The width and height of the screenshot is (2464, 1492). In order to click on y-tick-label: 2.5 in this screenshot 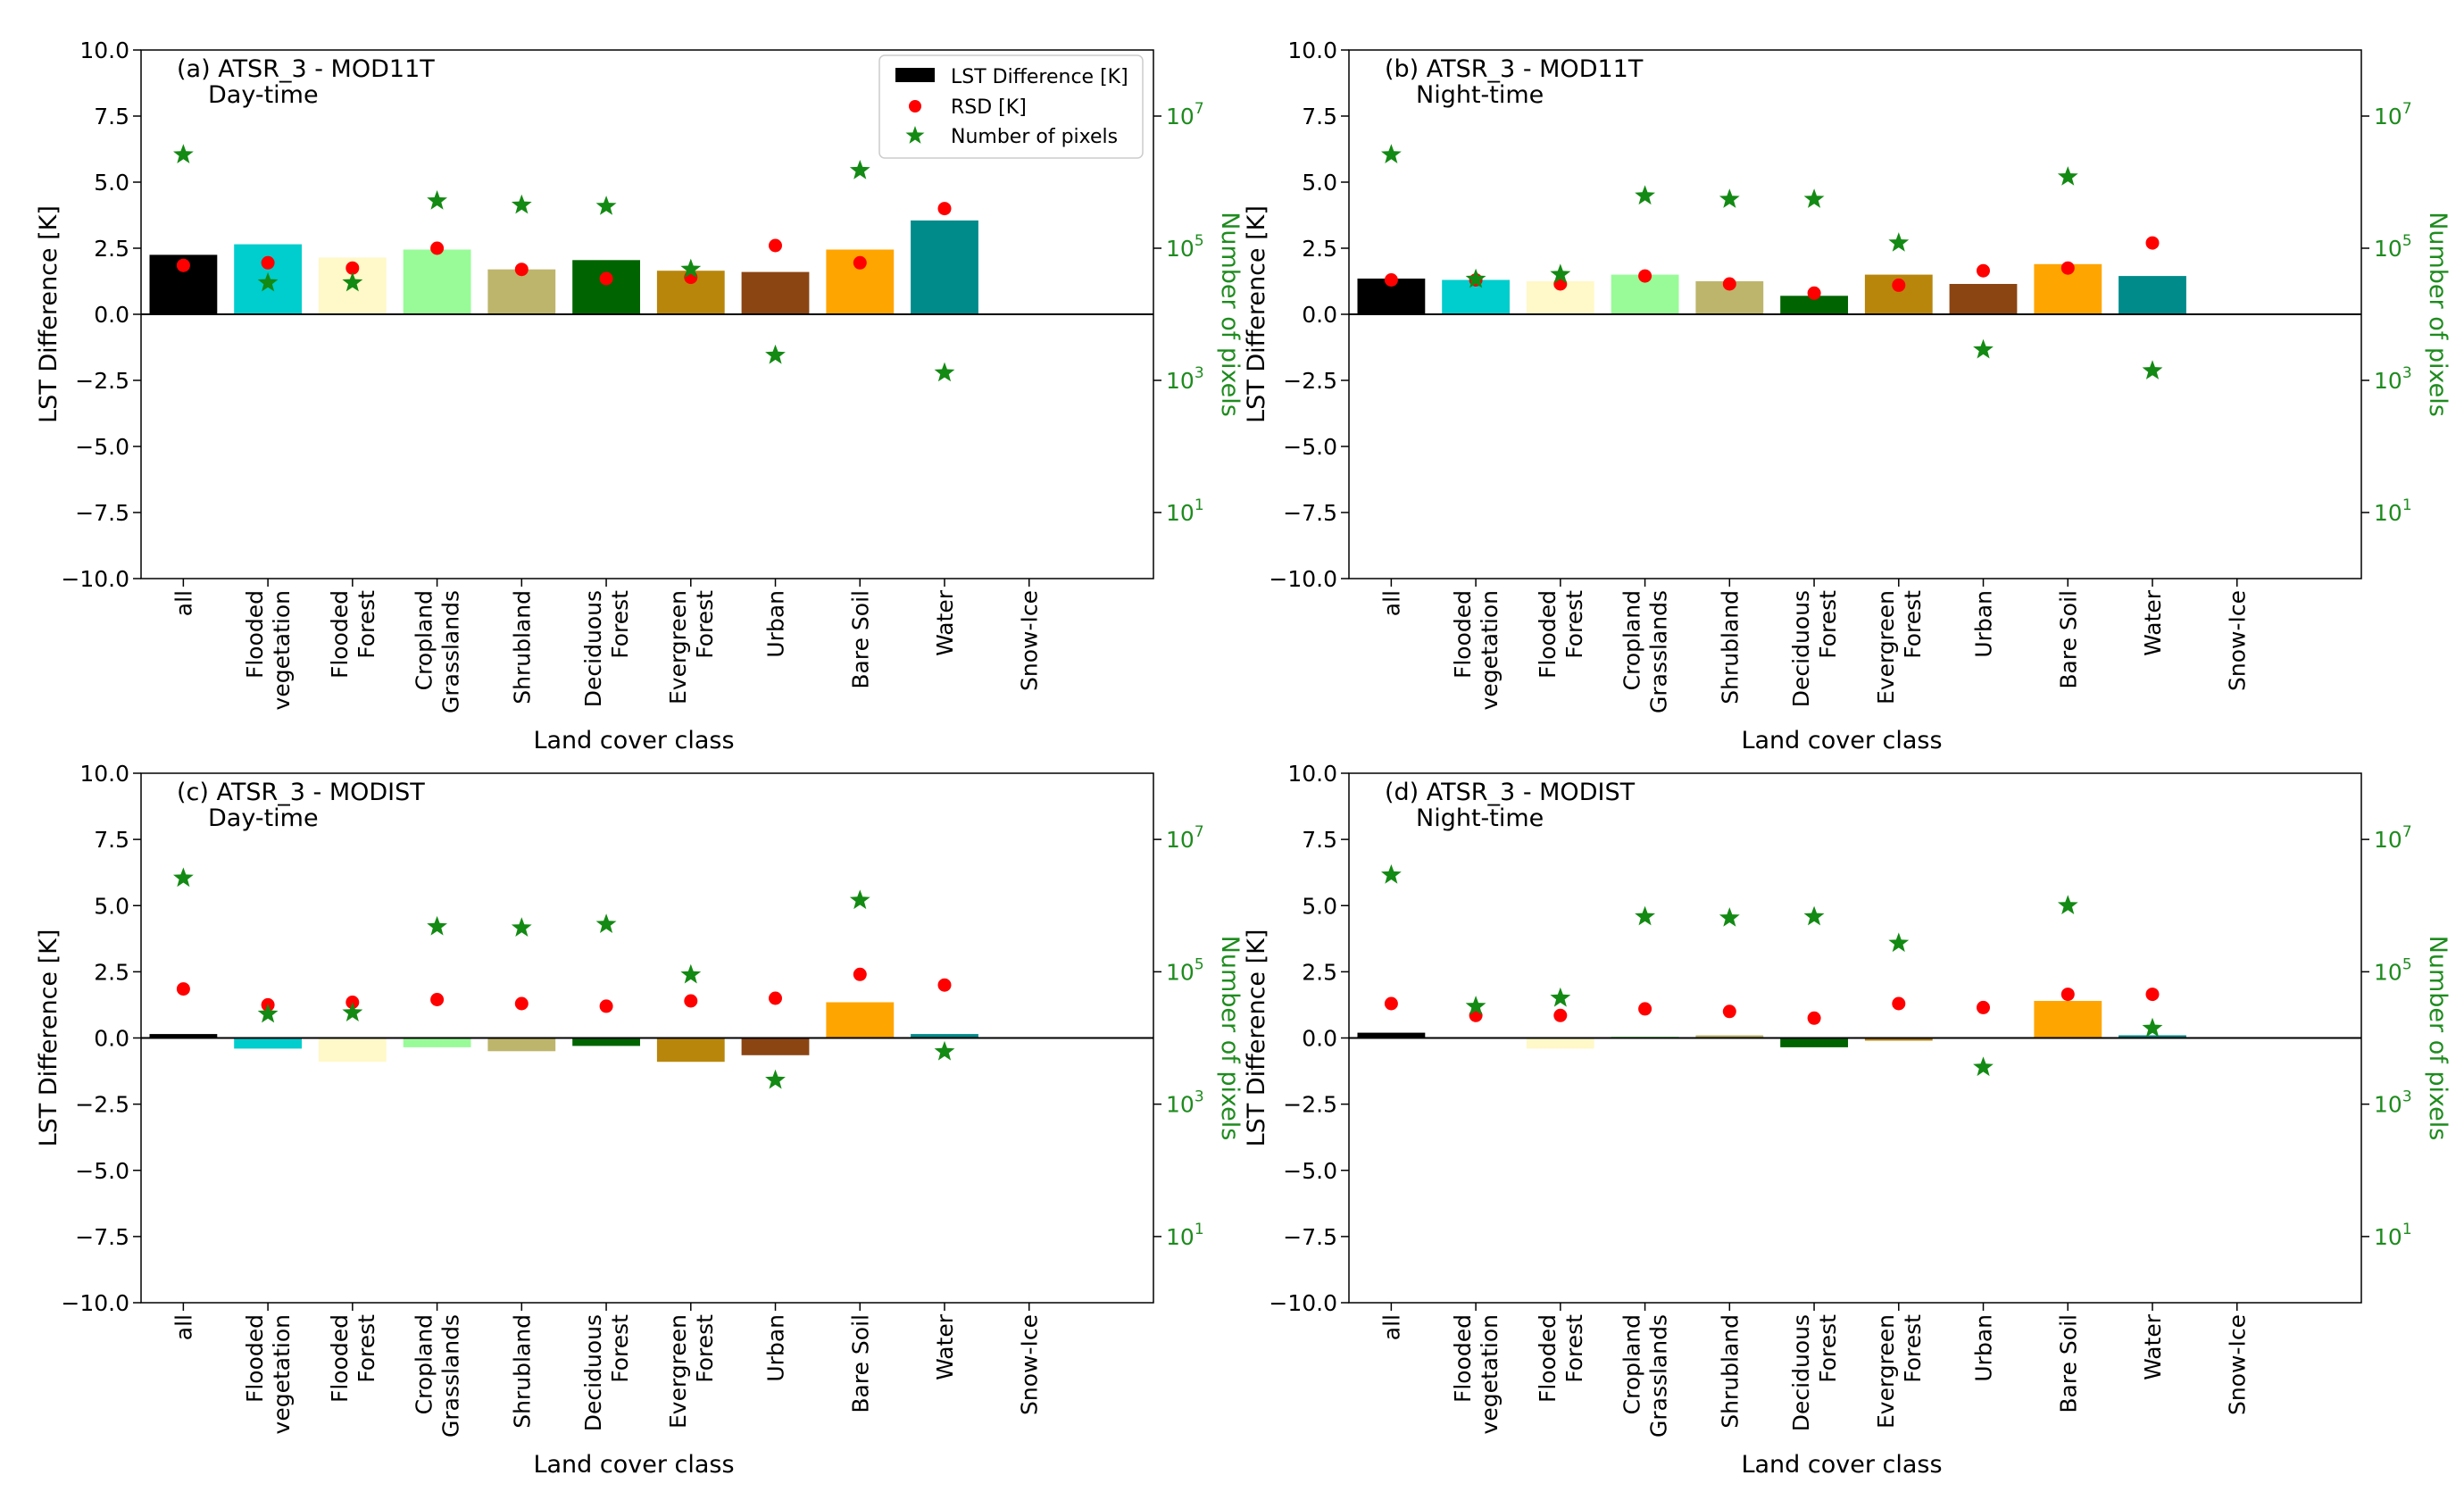, I will do `click(1319, 249)`.